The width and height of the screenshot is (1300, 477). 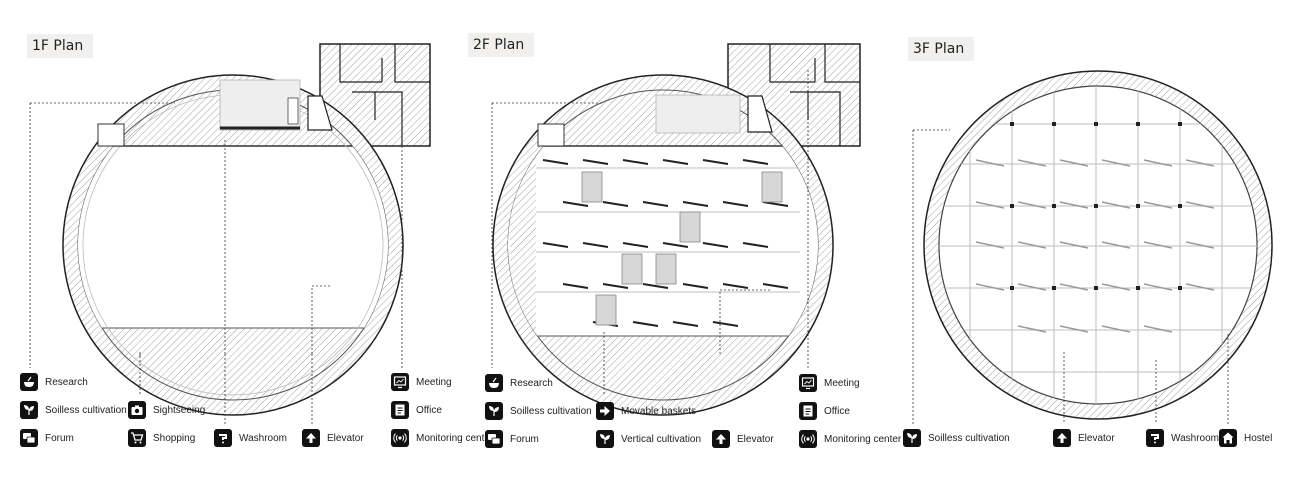 I want to click on legend-label: Vertical cultivation, so click(x=661, y=439).